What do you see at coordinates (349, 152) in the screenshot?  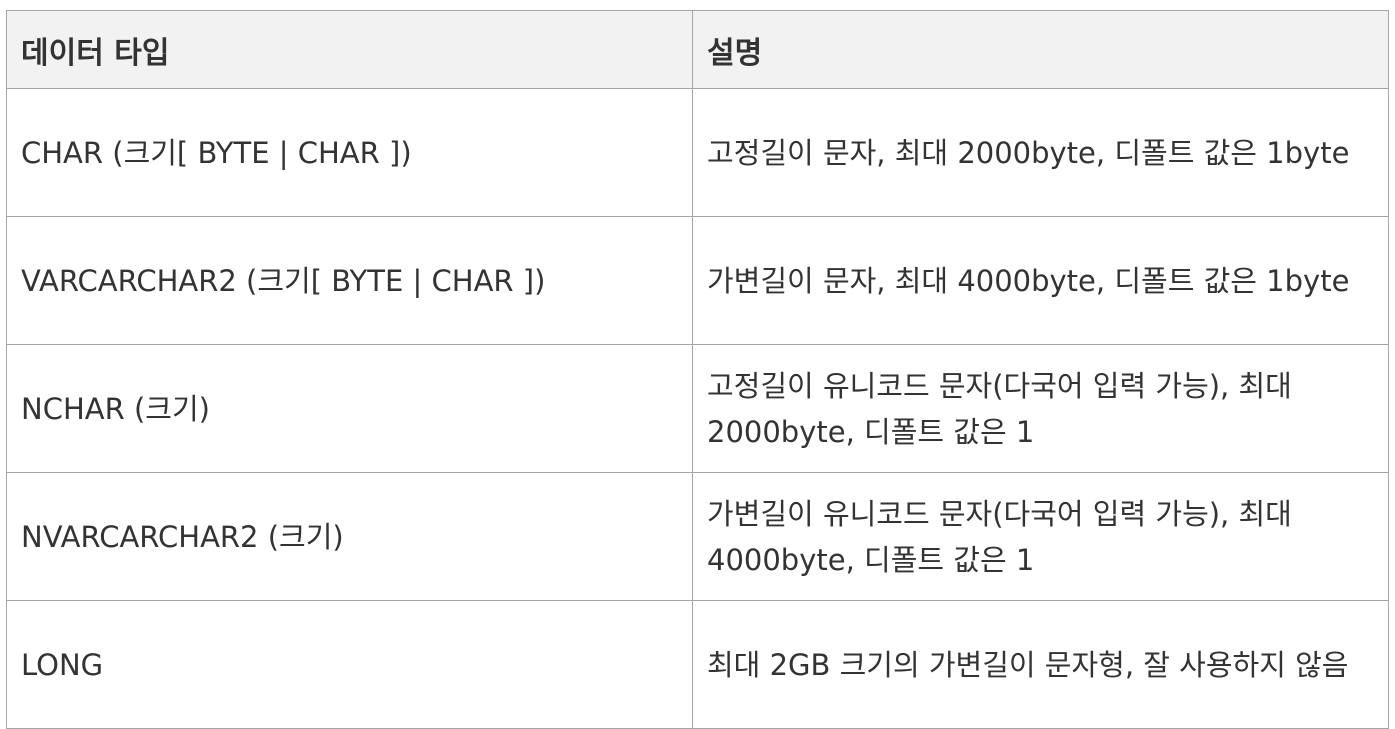 I see `cell-data-type: CHAR (크기[ BYTE | CHAR ])` at bounding box center [349, 152].